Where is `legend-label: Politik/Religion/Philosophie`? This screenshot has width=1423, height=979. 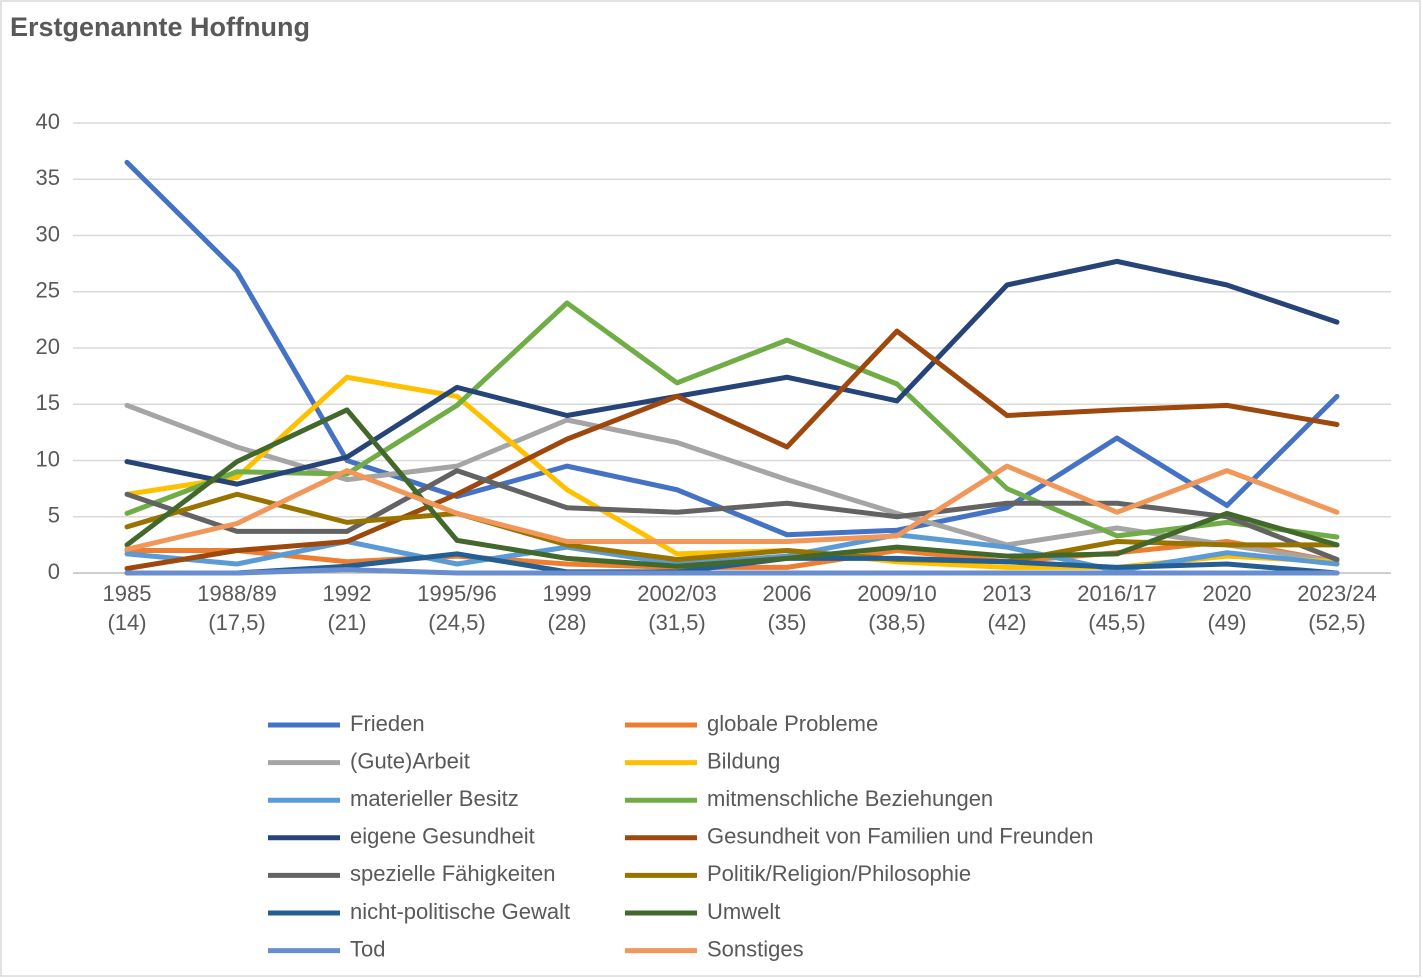
legend-label: Politik/Religion/Philosophie is located at coordinates (839, 873).